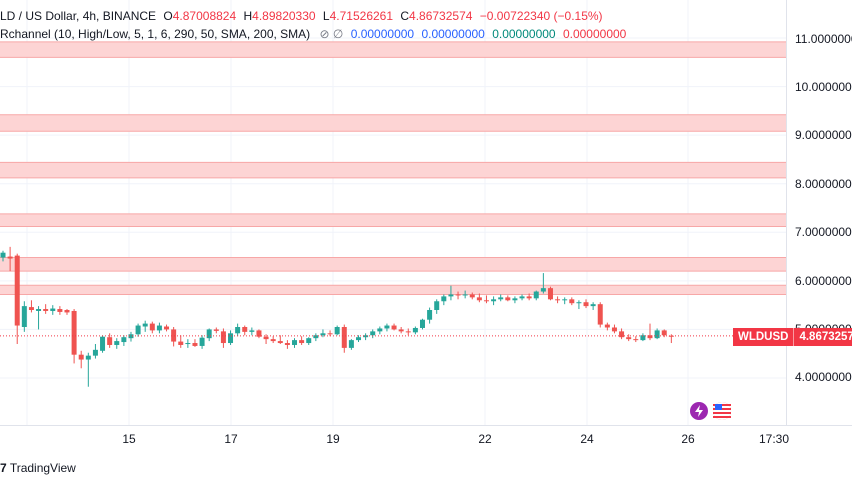  What do you see at coordinates (331, 34) in the screenshot?
I see `visibility-icon: ⊘ ∅` at bounding box center [331, 34].